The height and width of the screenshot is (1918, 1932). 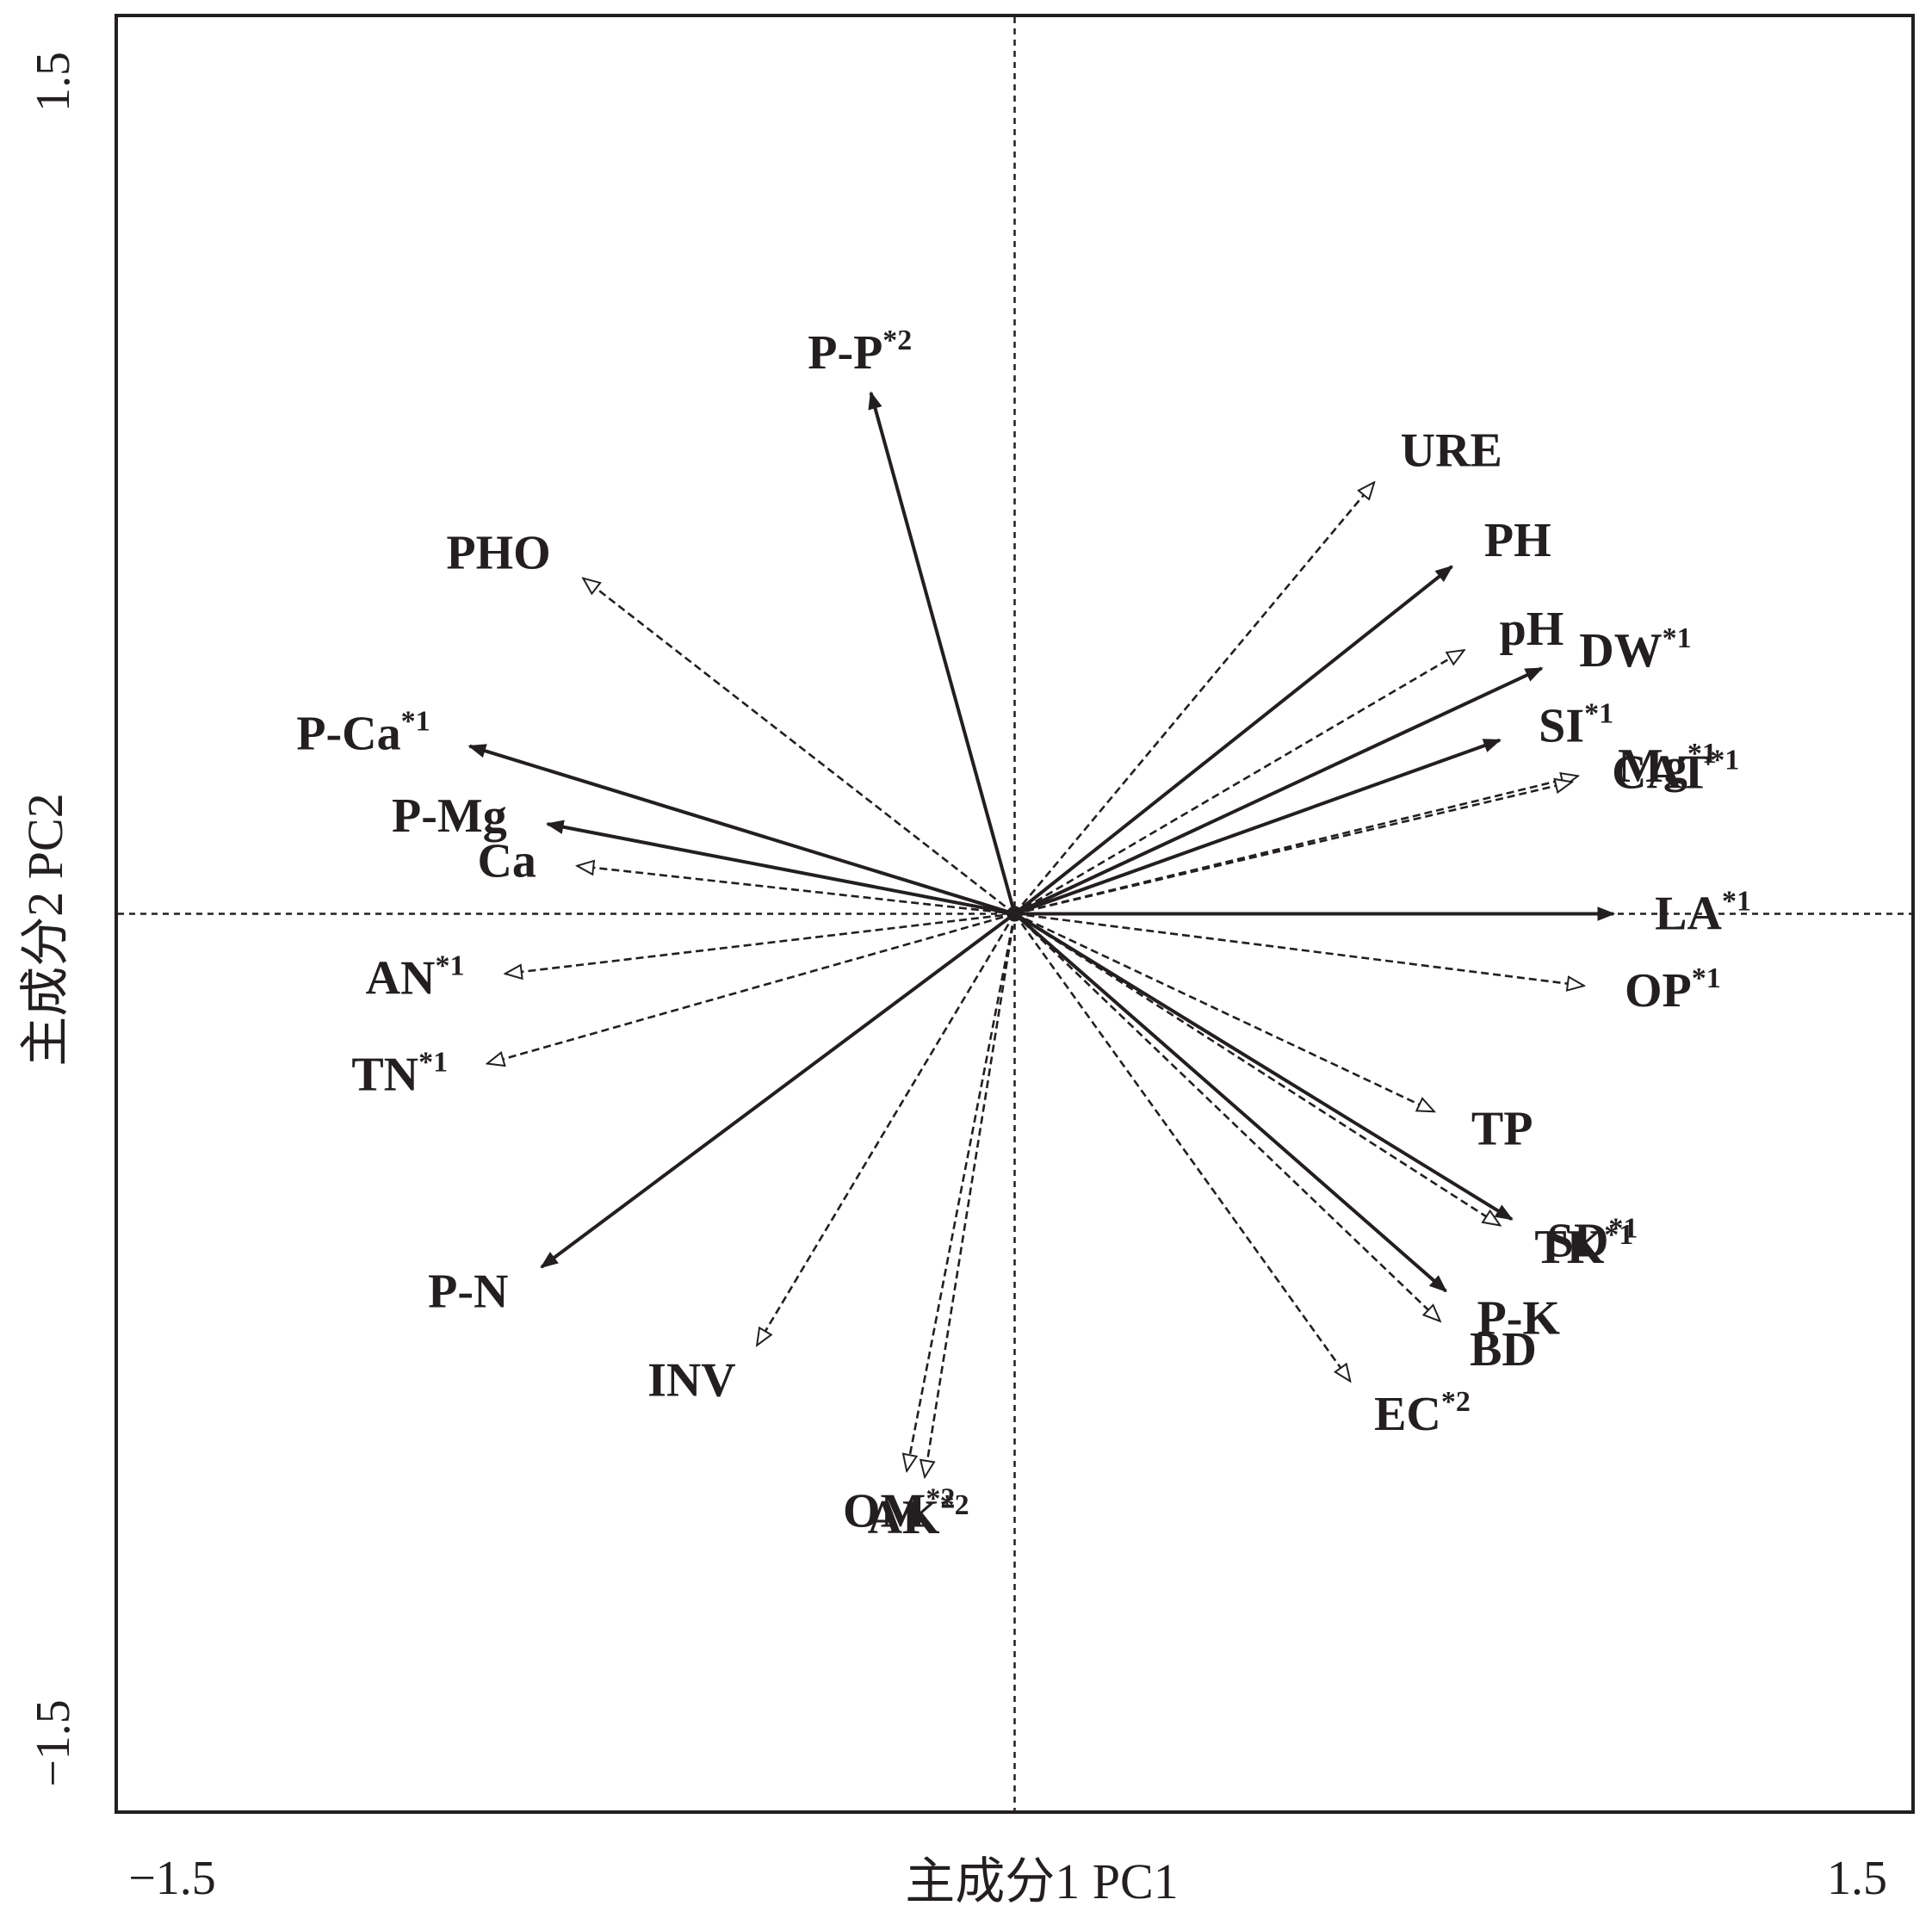 I want to click on vector-label-text: SD, so click(x=1578, y=1240).